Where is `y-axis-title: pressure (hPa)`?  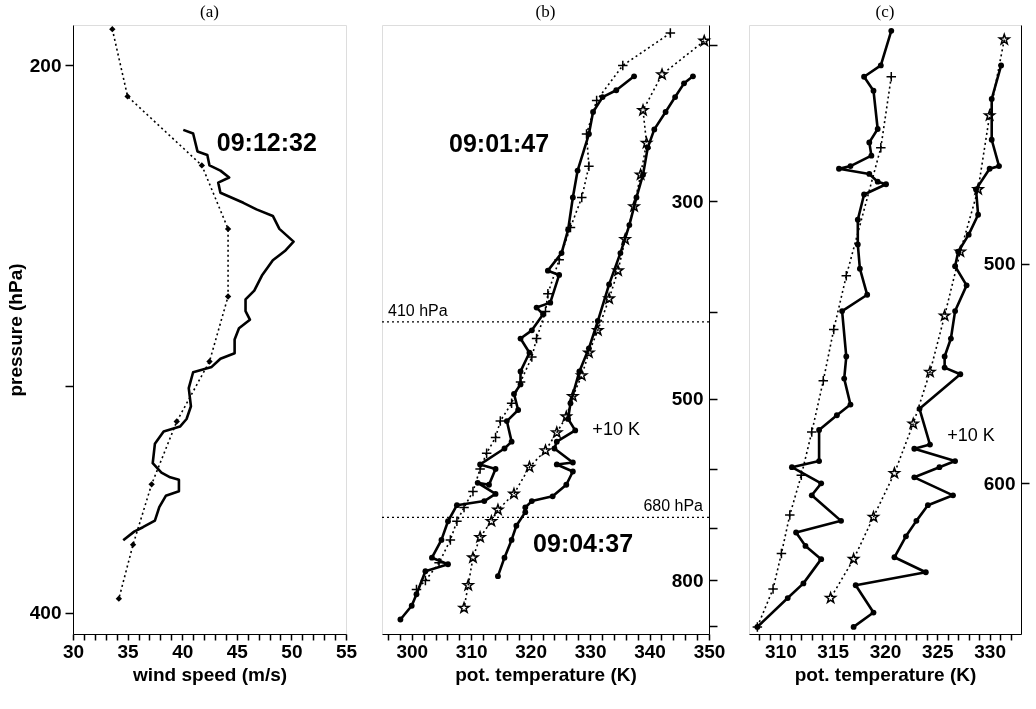
y-axis-title: pressure (hPa) is located at coordinates (15, 330).